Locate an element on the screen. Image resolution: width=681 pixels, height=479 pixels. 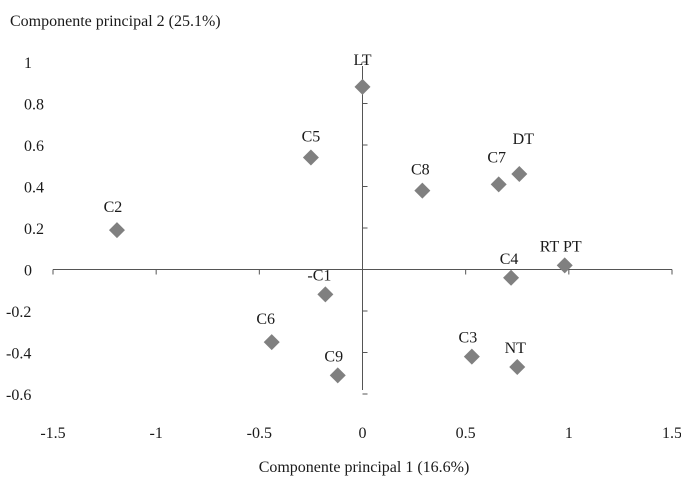
data-point-dt is located at coordinates (519, 174).